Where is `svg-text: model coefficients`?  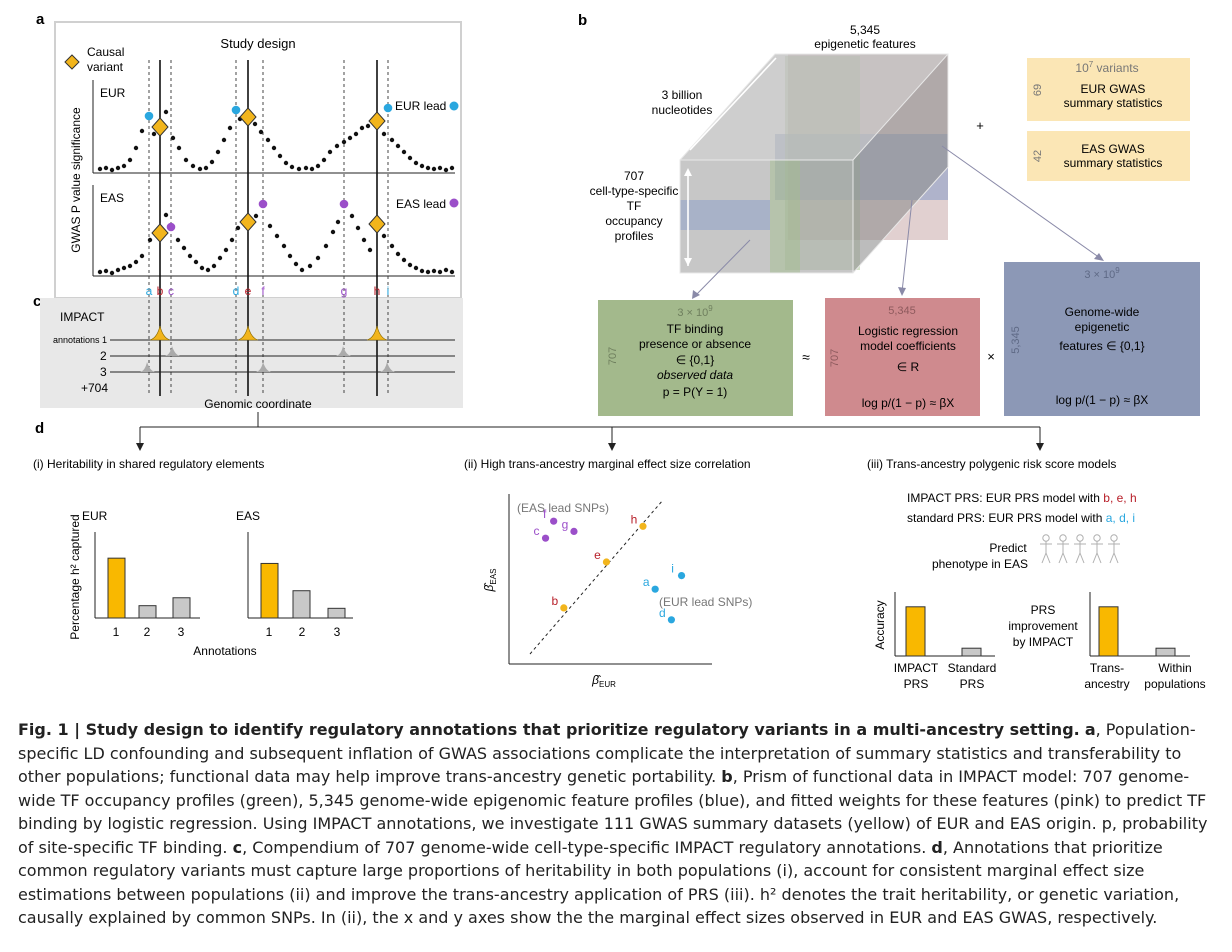 svg-text: model coefficients is located at coordinates (908, 346).